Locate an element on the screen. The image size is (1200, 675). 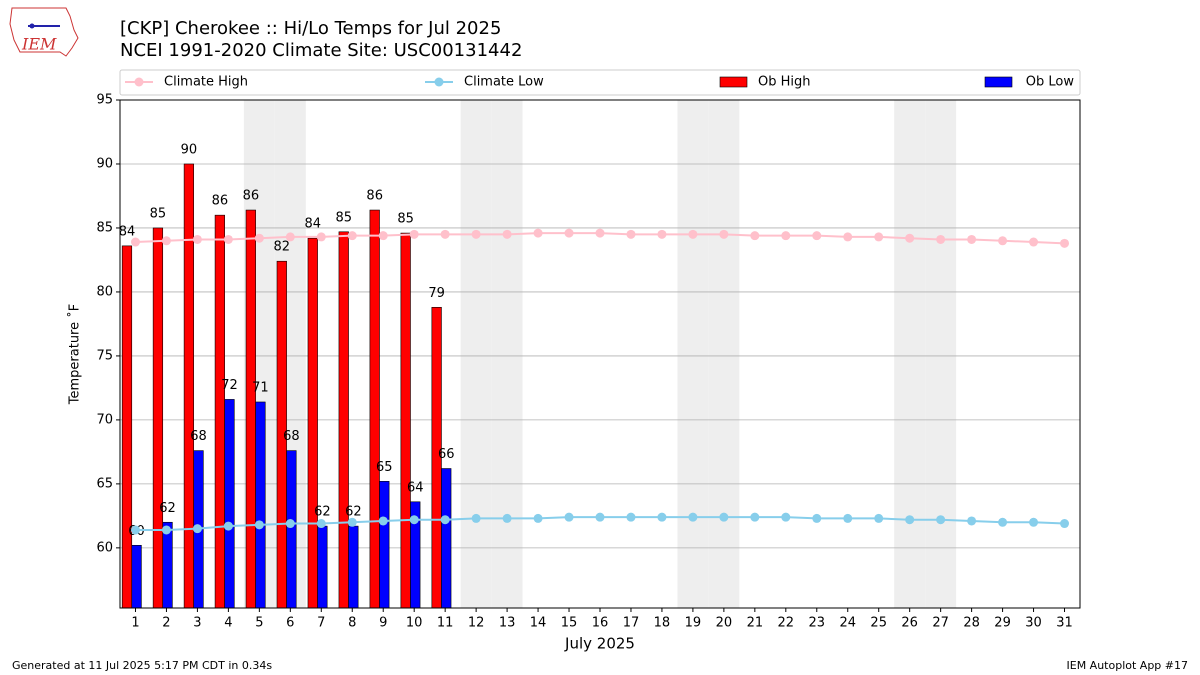
x-tick-label: 19 is located at coordinates (693, 623).